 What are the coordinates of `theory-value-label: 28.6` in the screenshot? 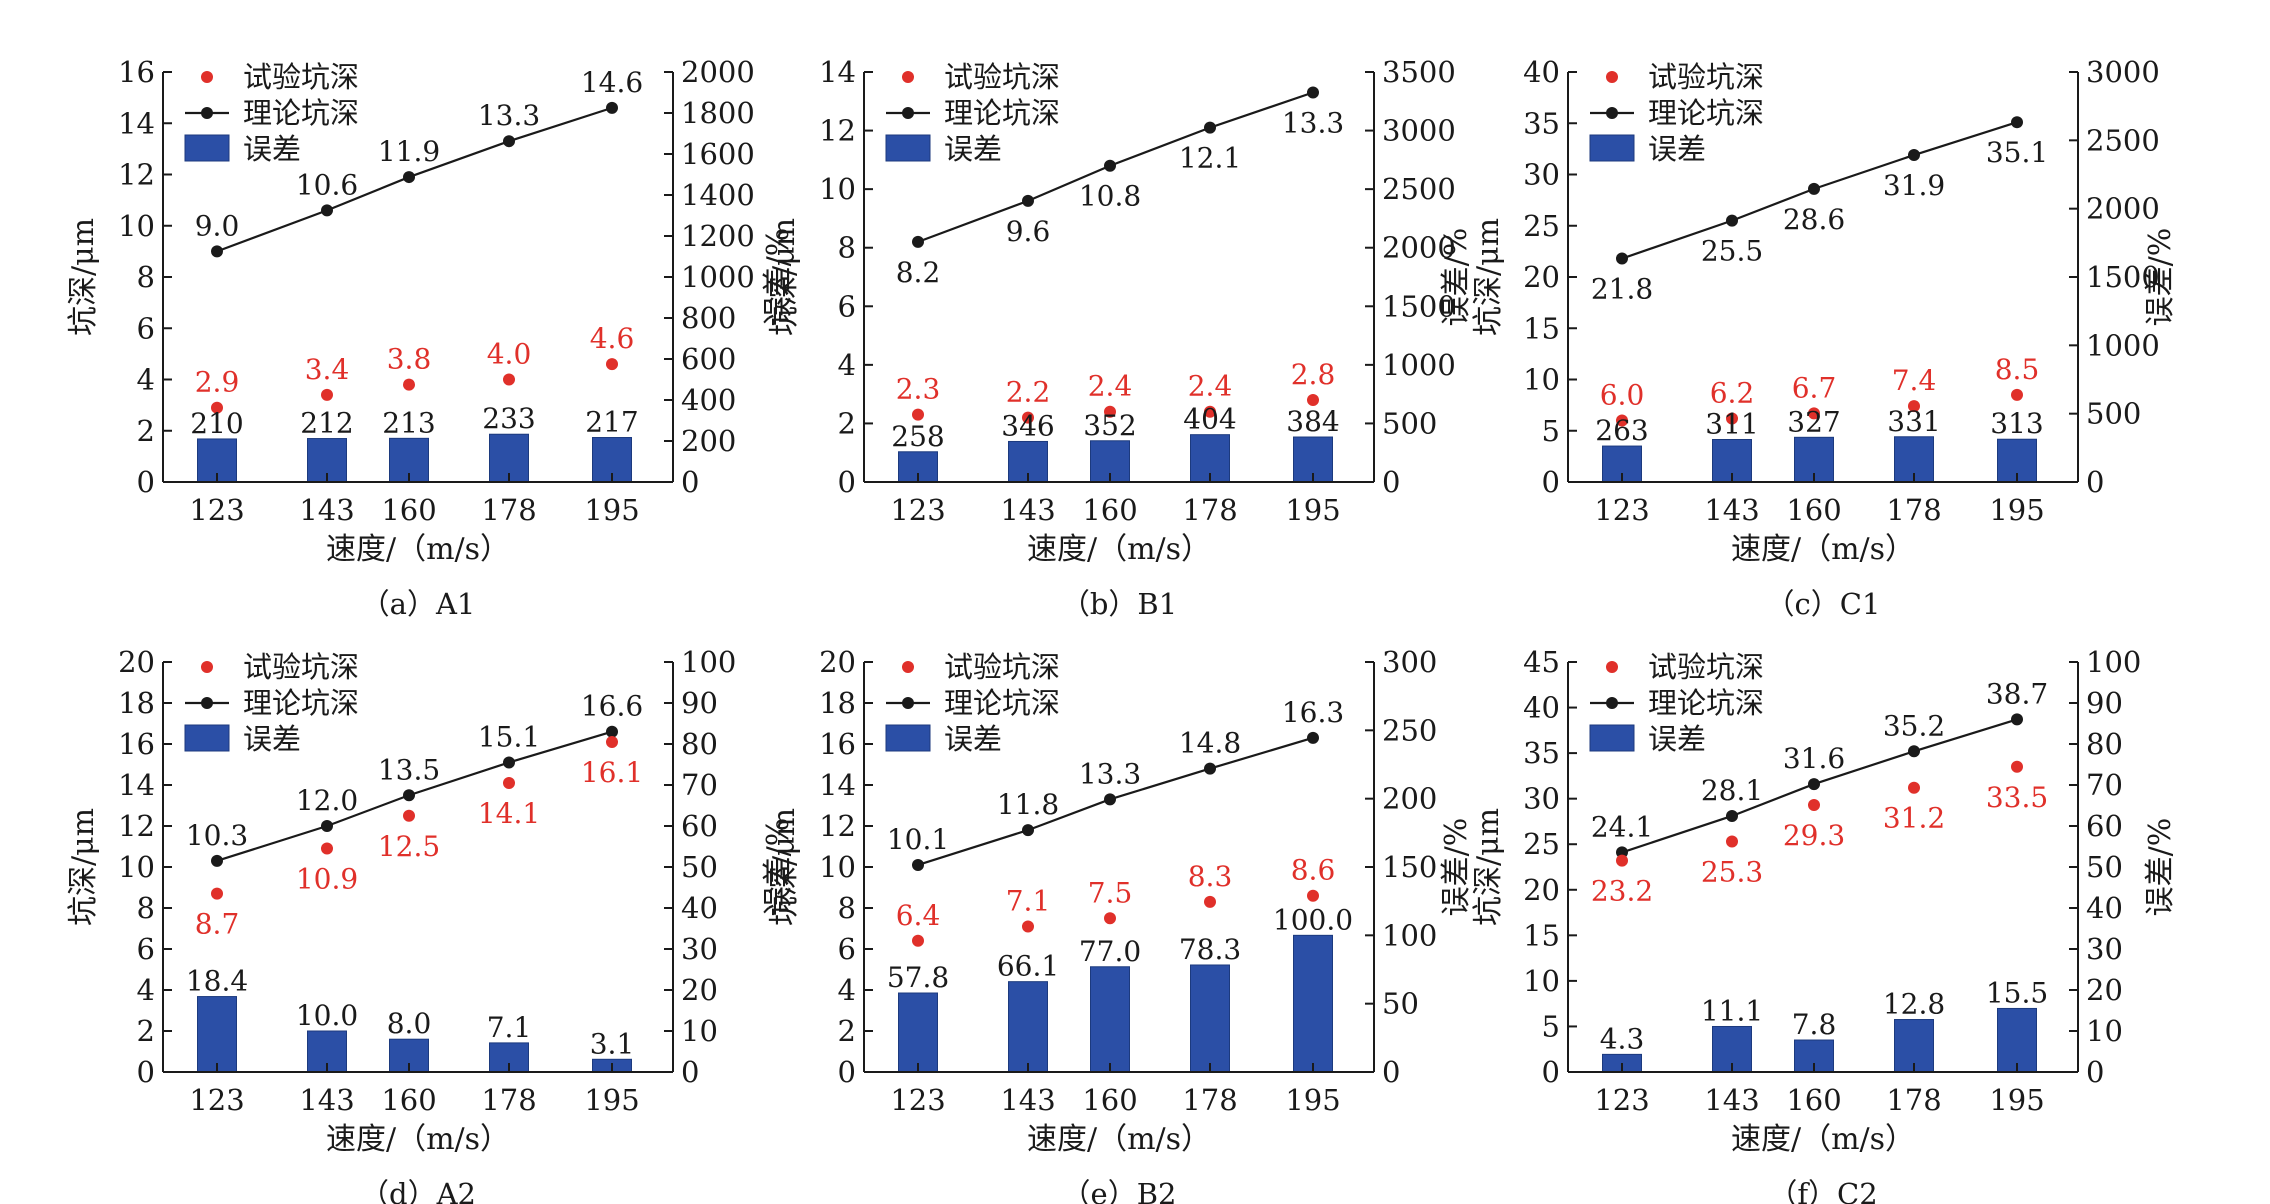 It's located at (1814, 219).